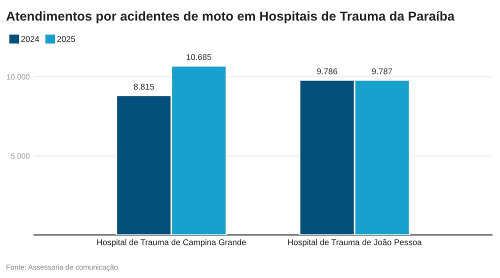  Describe the element at coordinates (355, 243) in the screenshot. I see `x-tick-label: Hospital de Trauma de João Pessoa` at that location.